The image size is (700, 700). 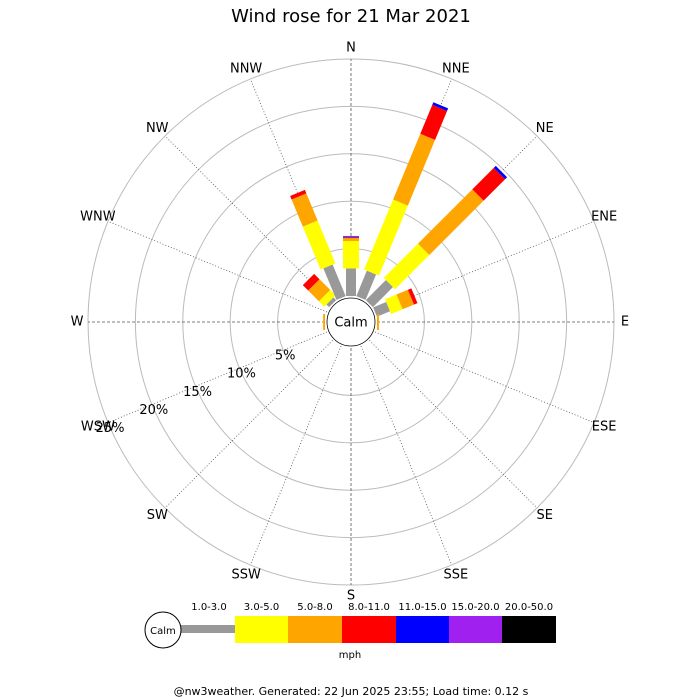 What do you see at coordinates (350, 655) in the screenshot?
I see `legend-unit: mph` at bounding box center [350, 655].